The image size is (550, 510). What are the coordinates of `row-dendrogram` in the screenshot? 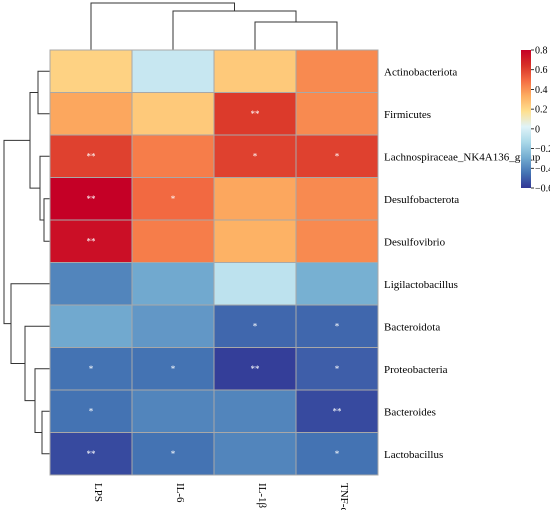 It's located at (26, 262).